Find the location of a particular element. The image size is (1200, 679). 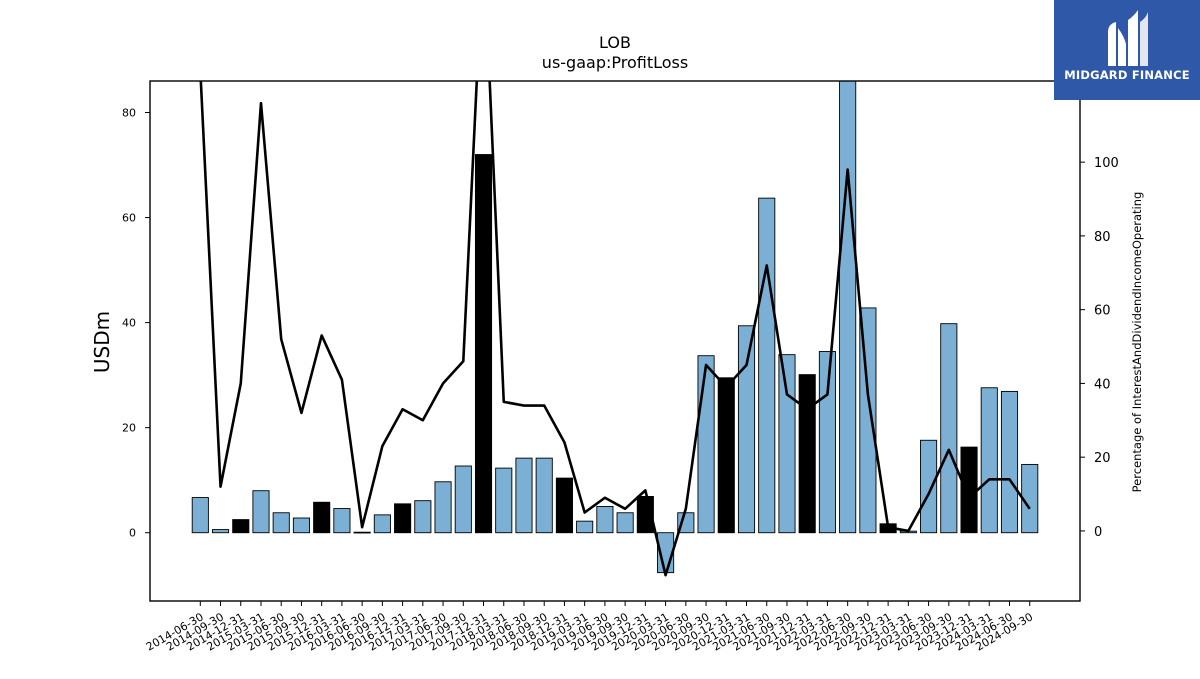

y-tick-label: 80 is located at coordinates (129, 113).